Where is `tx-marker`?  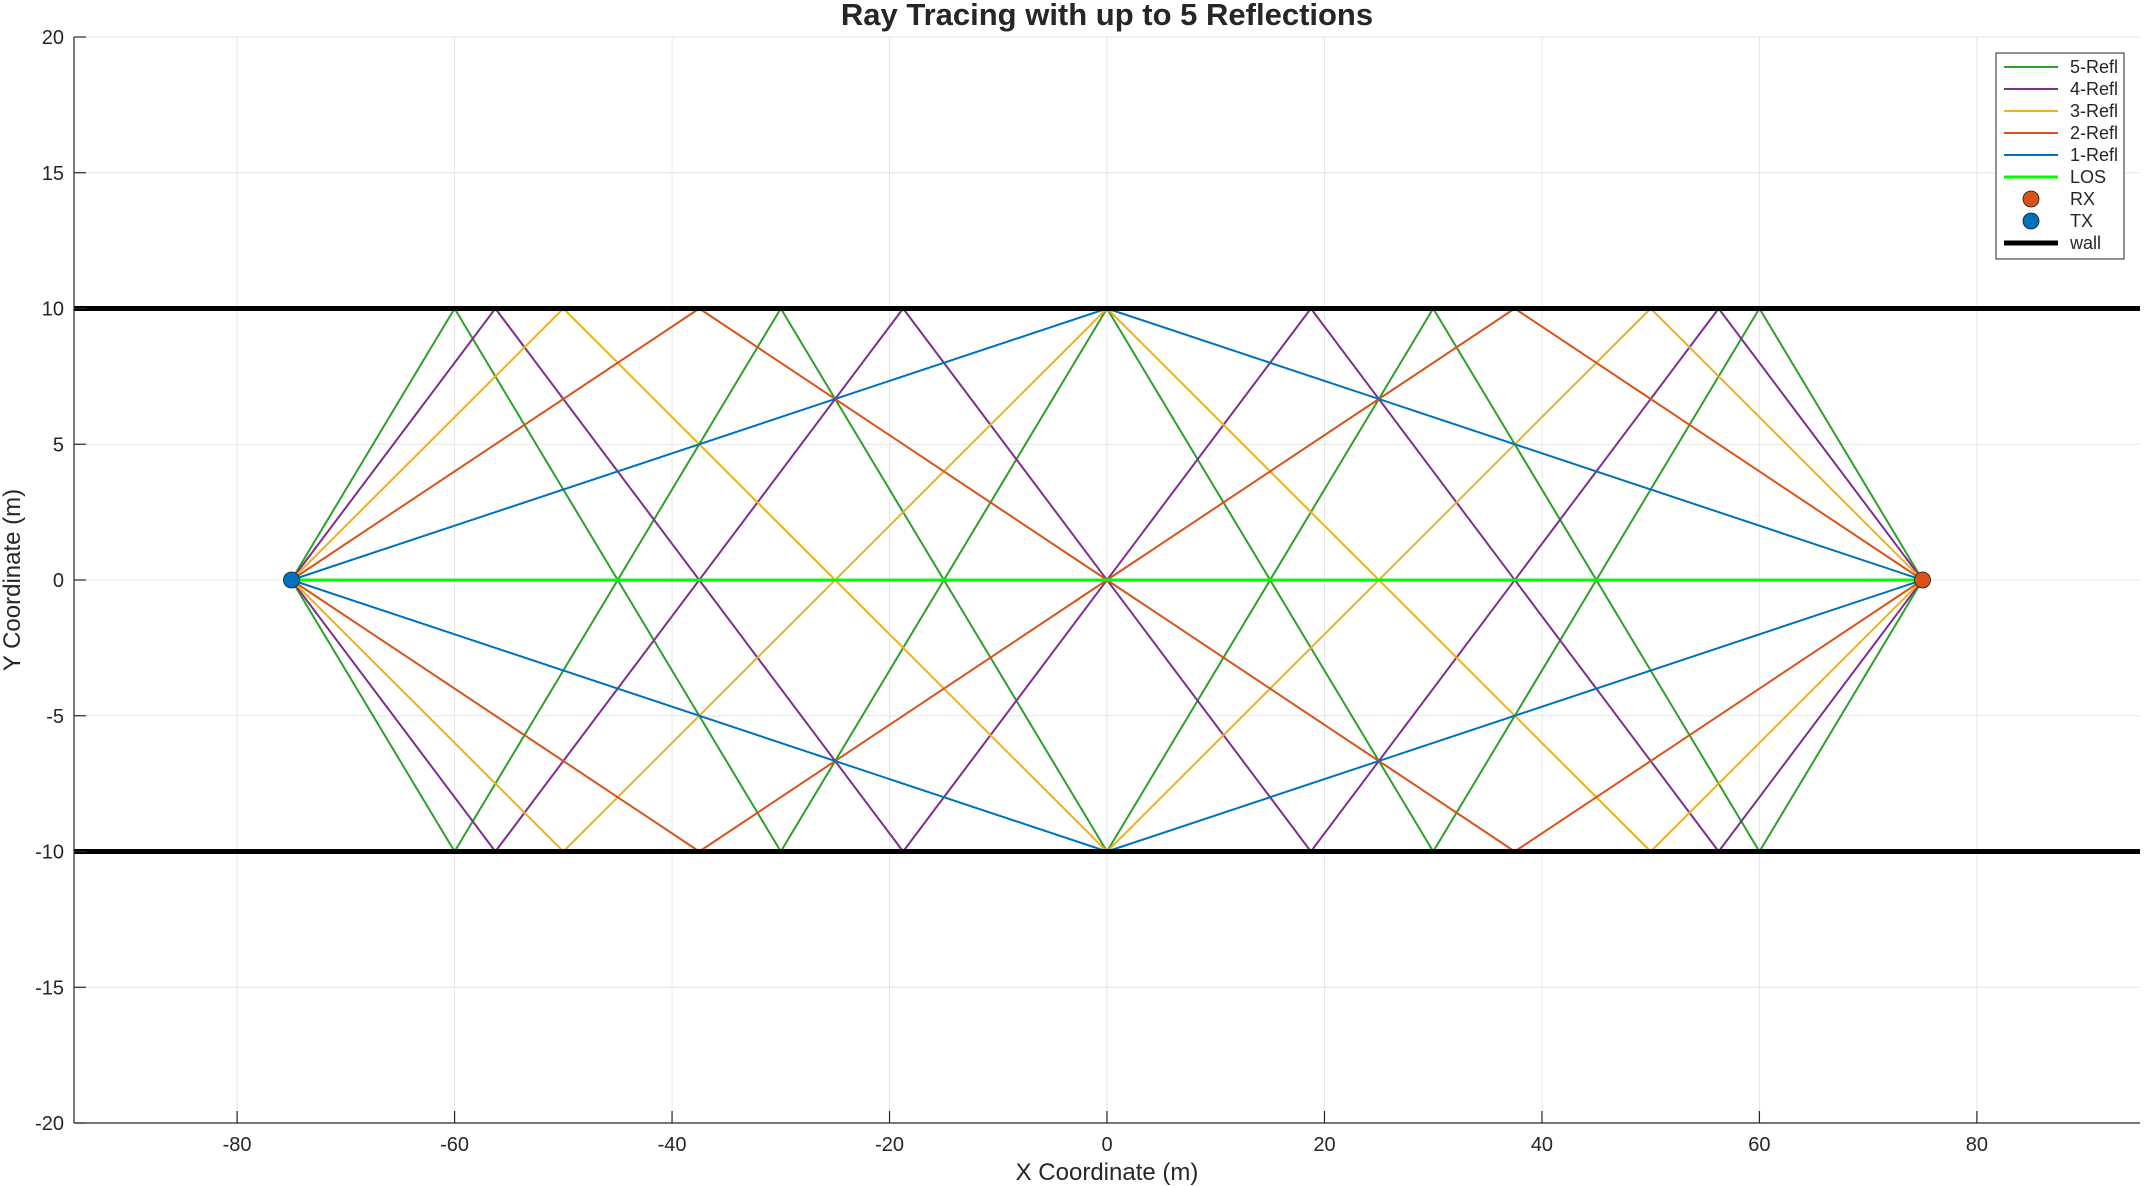 tx-marker is located at coordinates (291, 580).